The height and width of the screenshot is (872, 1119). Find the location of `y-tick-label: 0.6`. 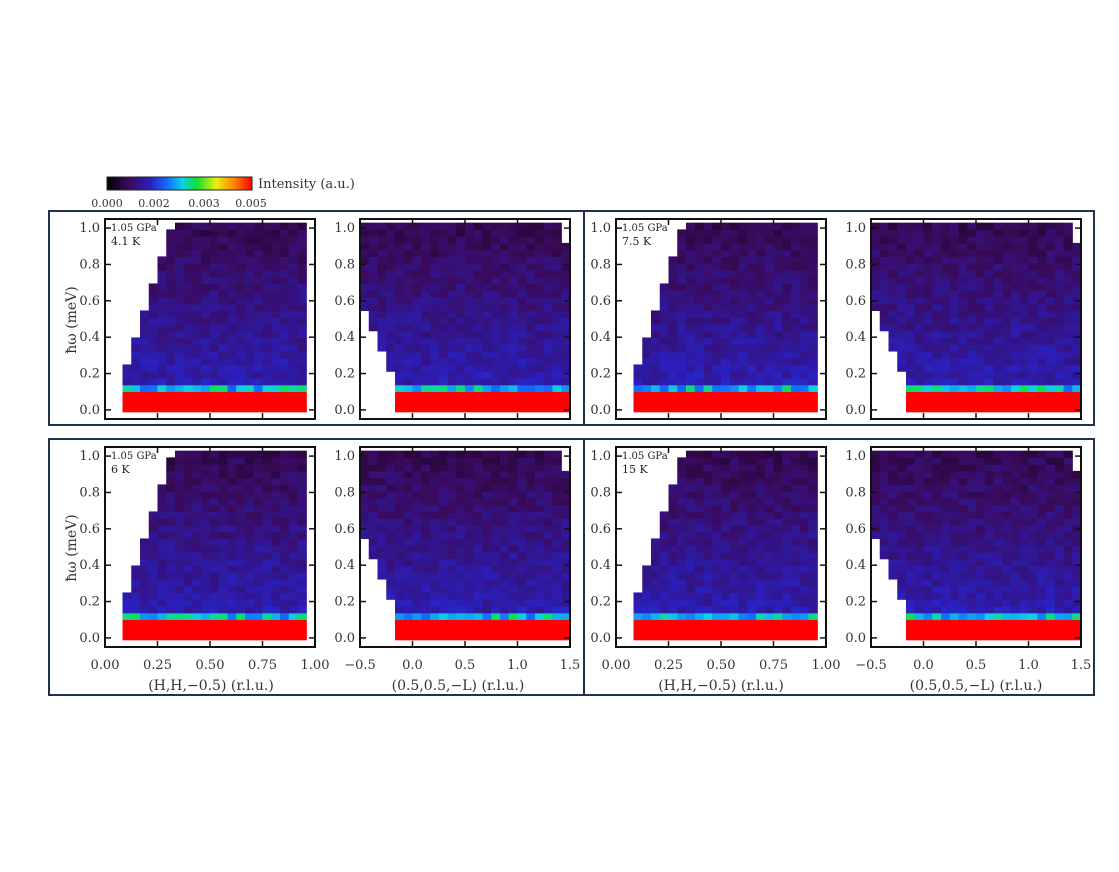

y-tick-label: 0.6 is located at coordinates (600, 529).